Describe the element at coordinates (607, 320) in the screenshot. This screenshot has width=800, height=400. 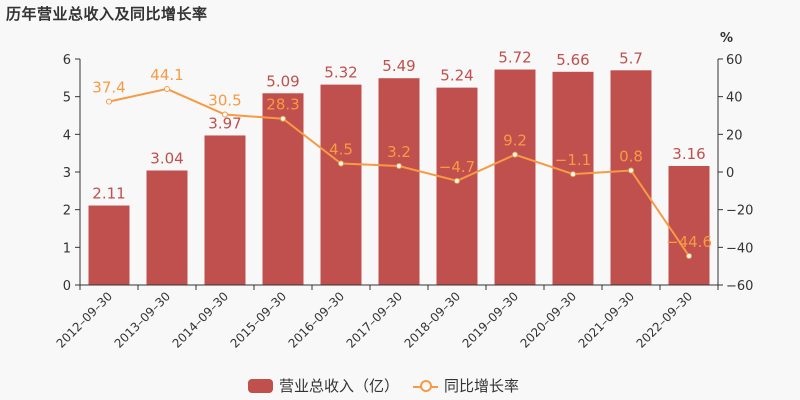
I see `x-tick-label: 2021–09–30` at that location.